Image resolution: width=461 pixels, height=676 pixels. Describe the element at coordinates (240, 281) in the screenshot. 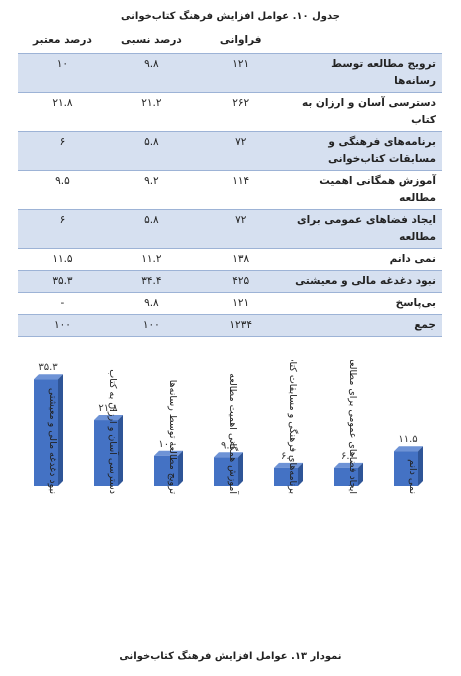

I see `row-frequency: ۴۲۵` at that location.